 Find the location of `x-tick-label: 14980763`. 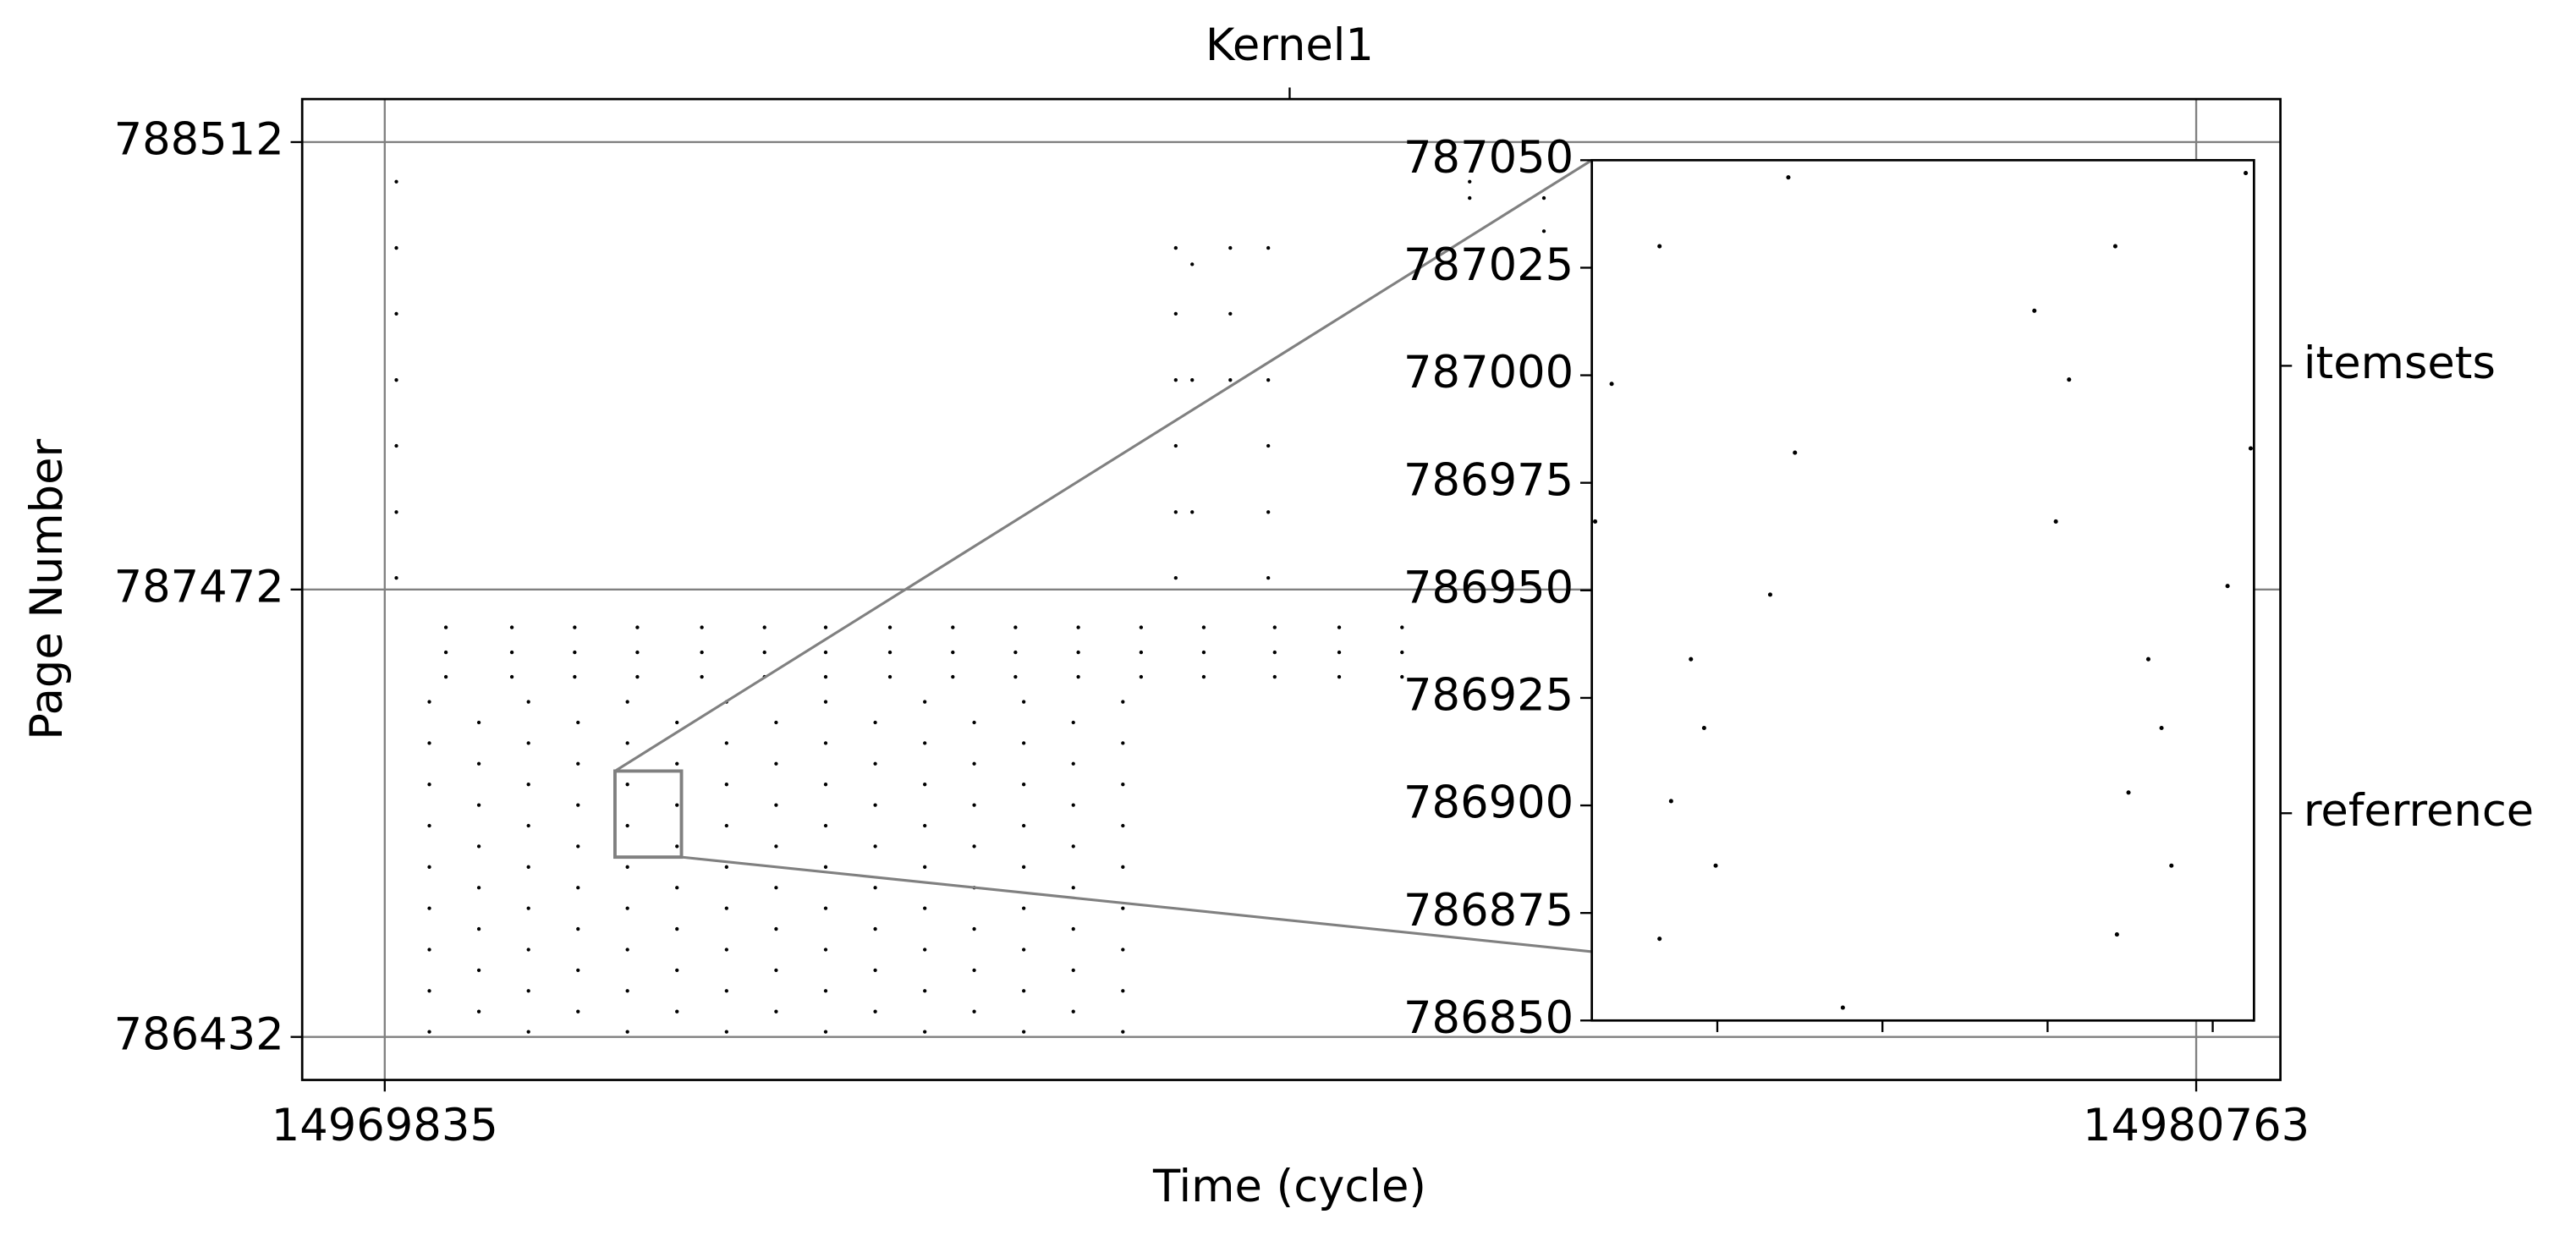

x-tick-label: 14980763 is located at coordinates (2196, 1125).